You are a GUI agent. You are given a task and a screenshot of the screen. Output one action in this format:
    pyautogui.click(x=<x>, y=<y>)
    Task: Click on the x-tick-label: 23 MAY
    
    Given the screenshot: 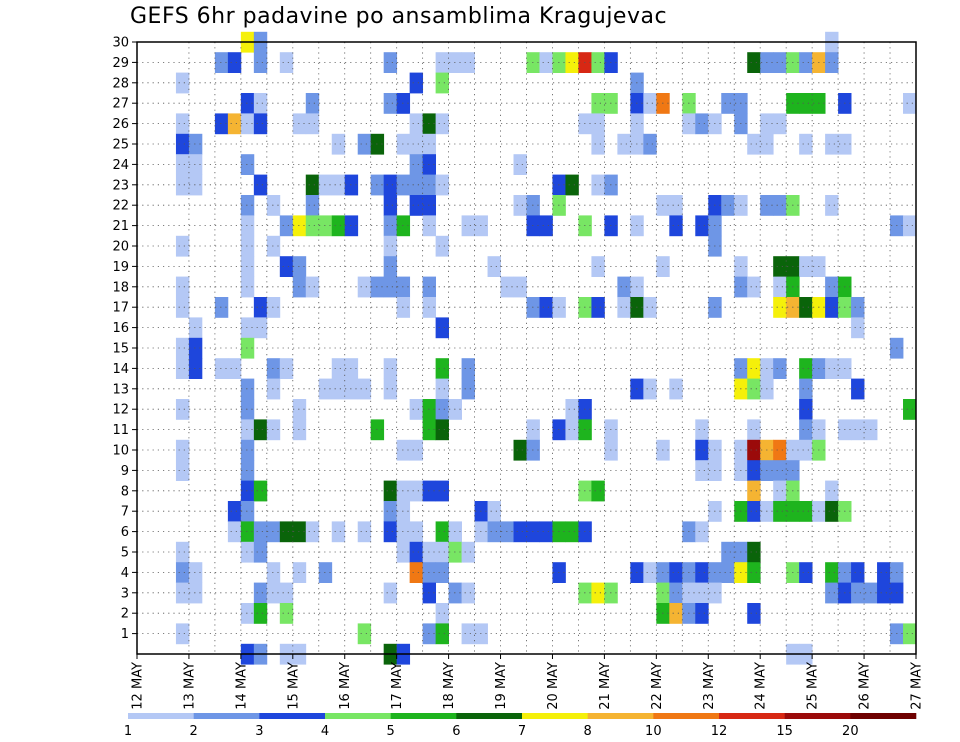 What is the action you would take?
    pyautogui.click(x=709, y=686)
    